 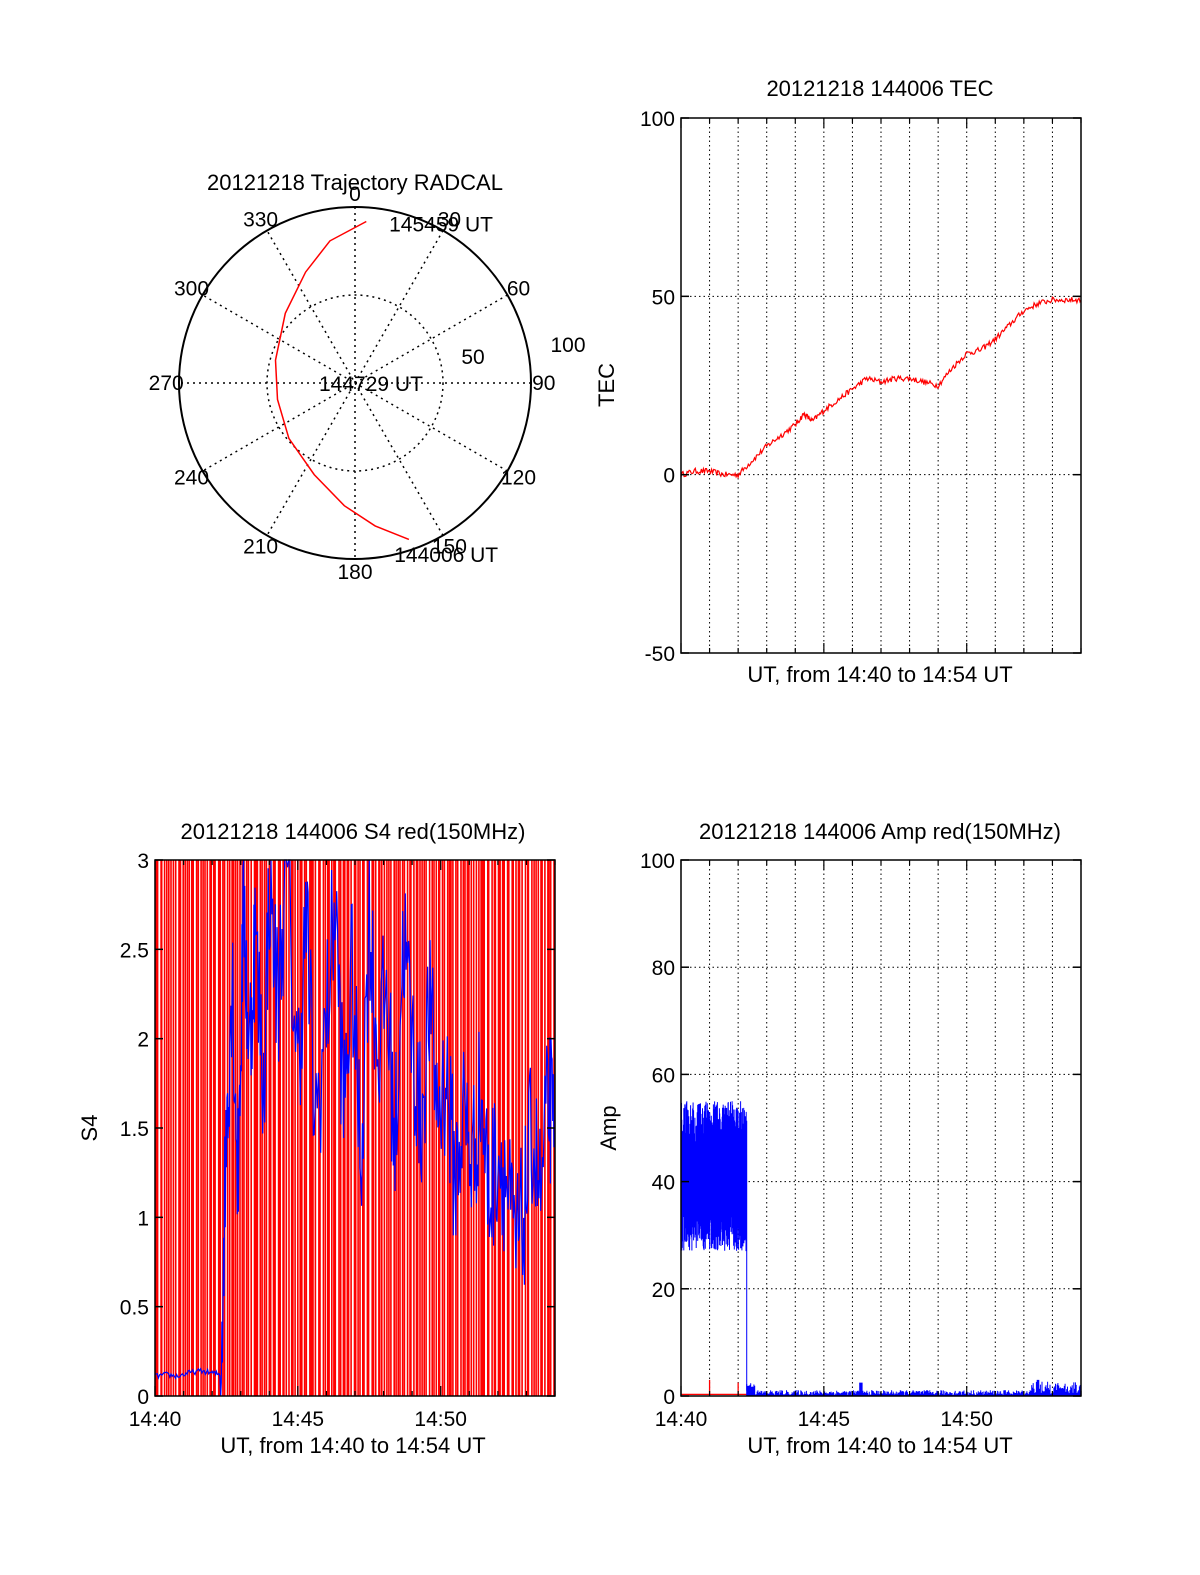 What do you see at coordinates (143, 1218) in the screenshot?
I see `s4-ytick-label: 1` at bounding box center [143, 1218].